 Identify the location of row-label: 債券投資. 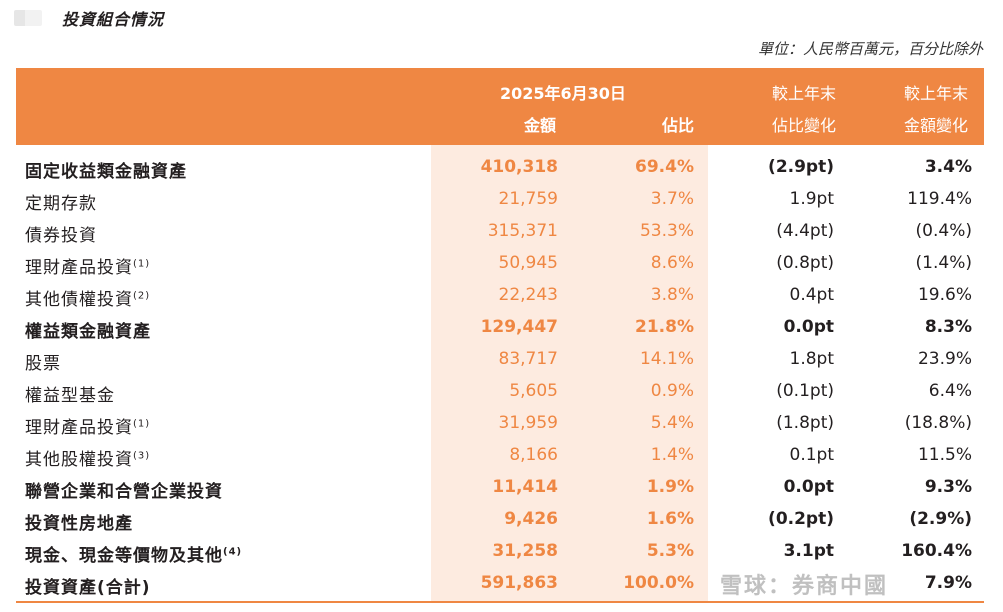
(61, 233).